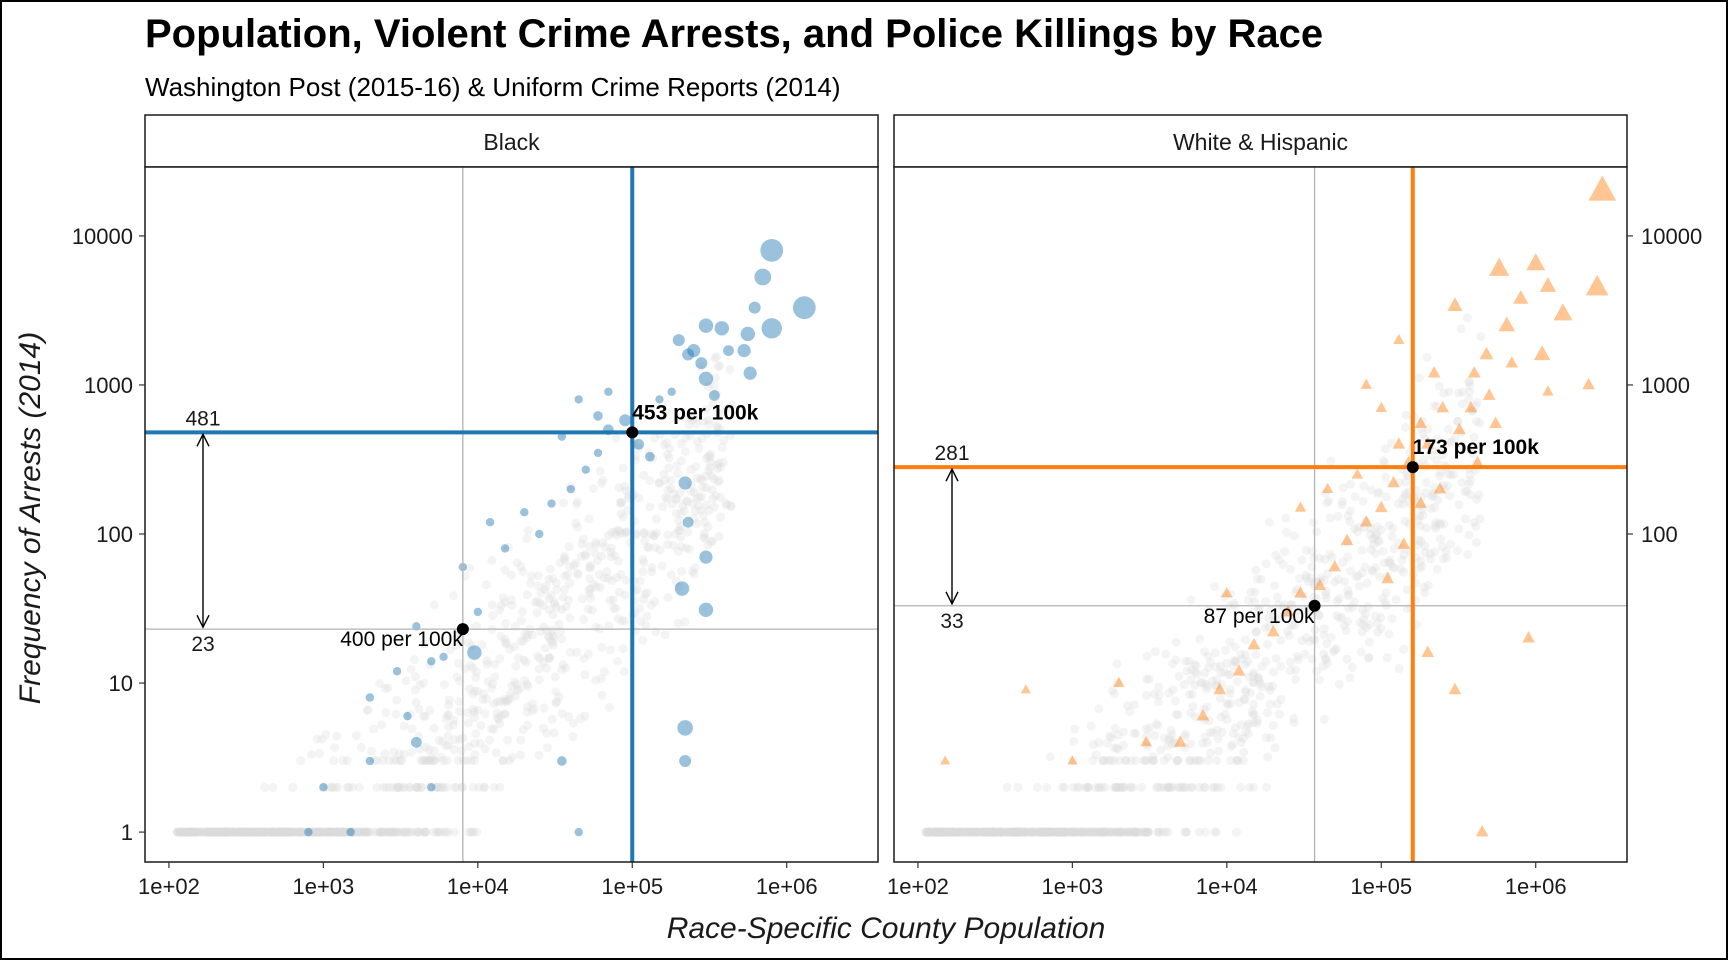 This screenshot has width=1728, height=960. I want to click on weighted-point, so click(1412, 467).